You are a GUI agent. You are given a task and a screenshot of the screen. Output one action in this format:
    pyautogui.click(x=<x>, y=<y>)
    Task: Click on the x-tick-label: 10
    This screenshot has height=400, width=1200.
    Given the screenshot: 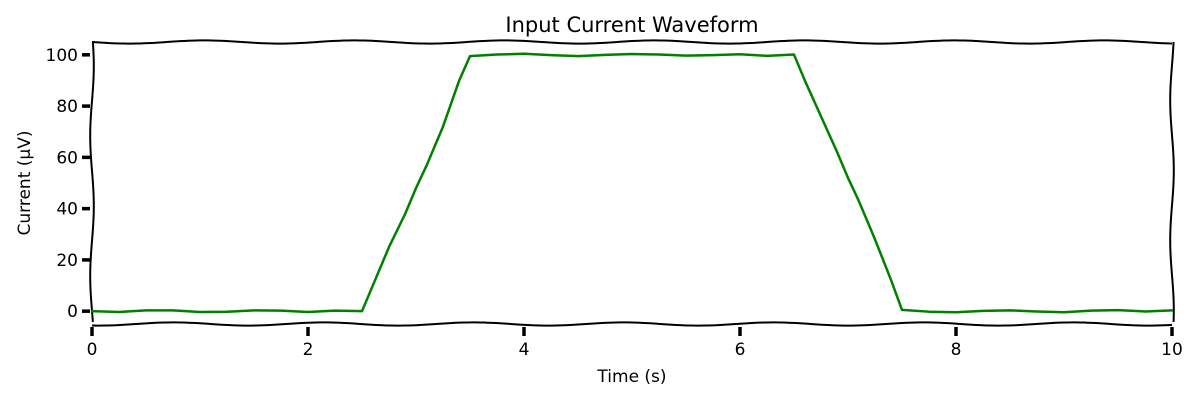 What is the action you would take?
    pyautogui.click(x=1172, y=350)
    